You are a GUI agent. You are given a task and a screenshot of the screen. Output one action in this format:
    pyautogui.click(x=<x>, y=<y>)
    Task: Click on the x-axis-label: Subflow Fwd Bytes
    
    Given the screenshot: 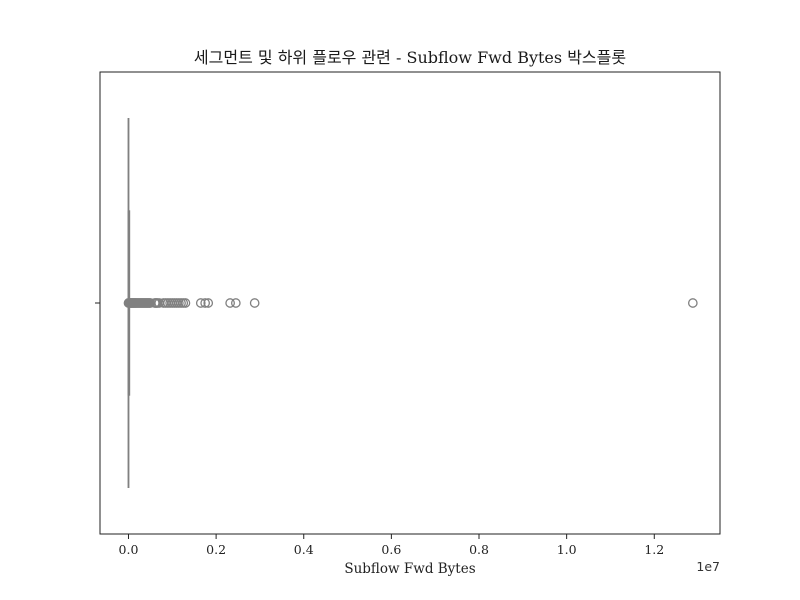 What is the action you would take?
    pyautogui.click(x=409, y=569)
    